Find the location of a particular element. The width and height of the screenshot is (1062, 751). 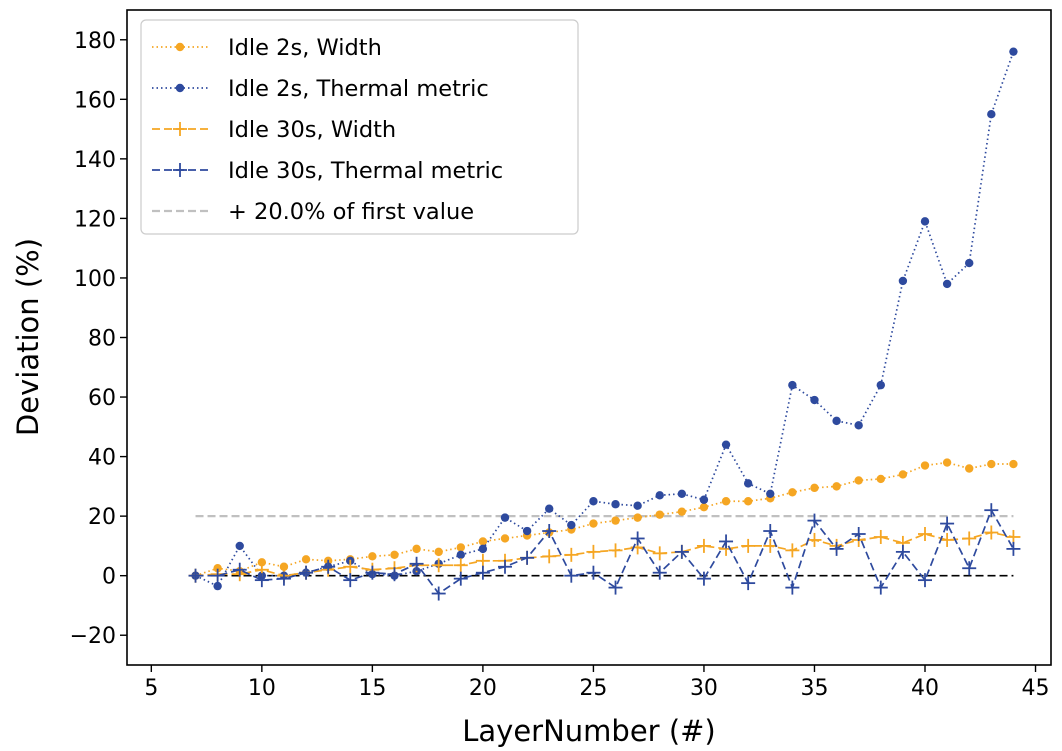

series-0-line is located at coordinates (604, 519).